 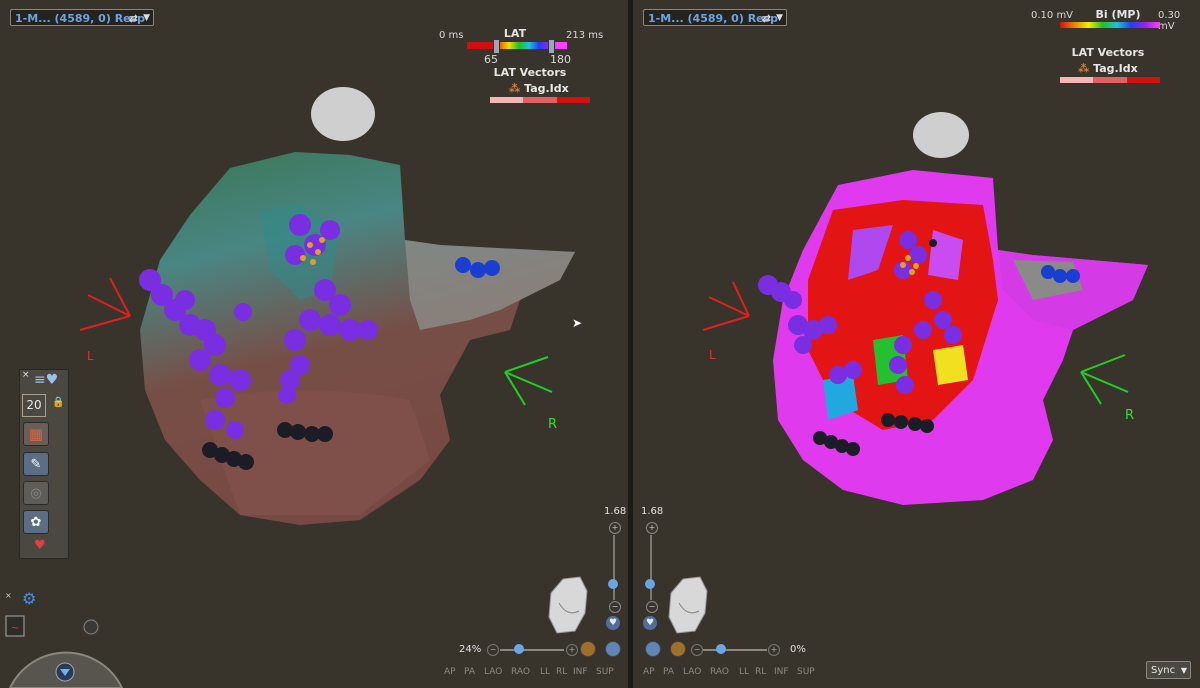 What do you see at coordinates (678, 649) in the screenshot?
I see `right-light-button` at bounding box center [678, 649].